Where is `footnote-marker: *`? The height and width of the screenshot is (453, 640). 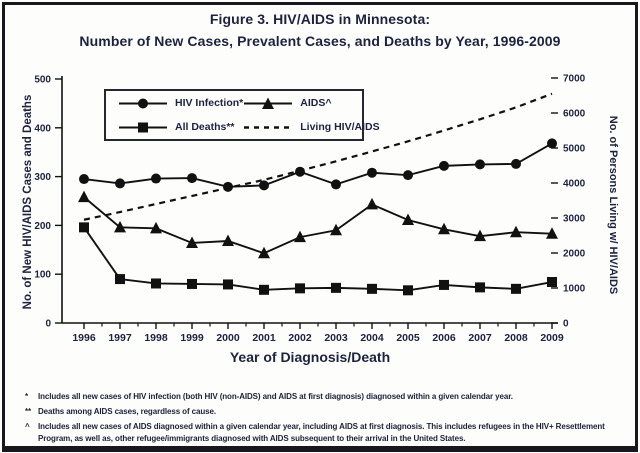 footnote-marker: * is located at coordinates (27, 396).